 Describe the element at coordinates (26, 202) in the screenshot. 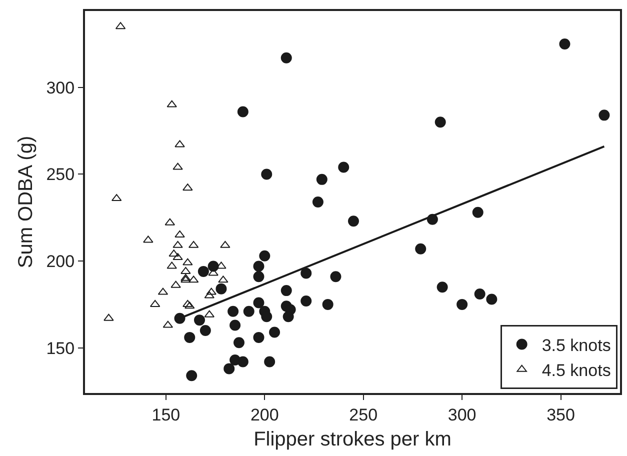

I see `y-axis-title: Sum ODBA (g)` at that location.